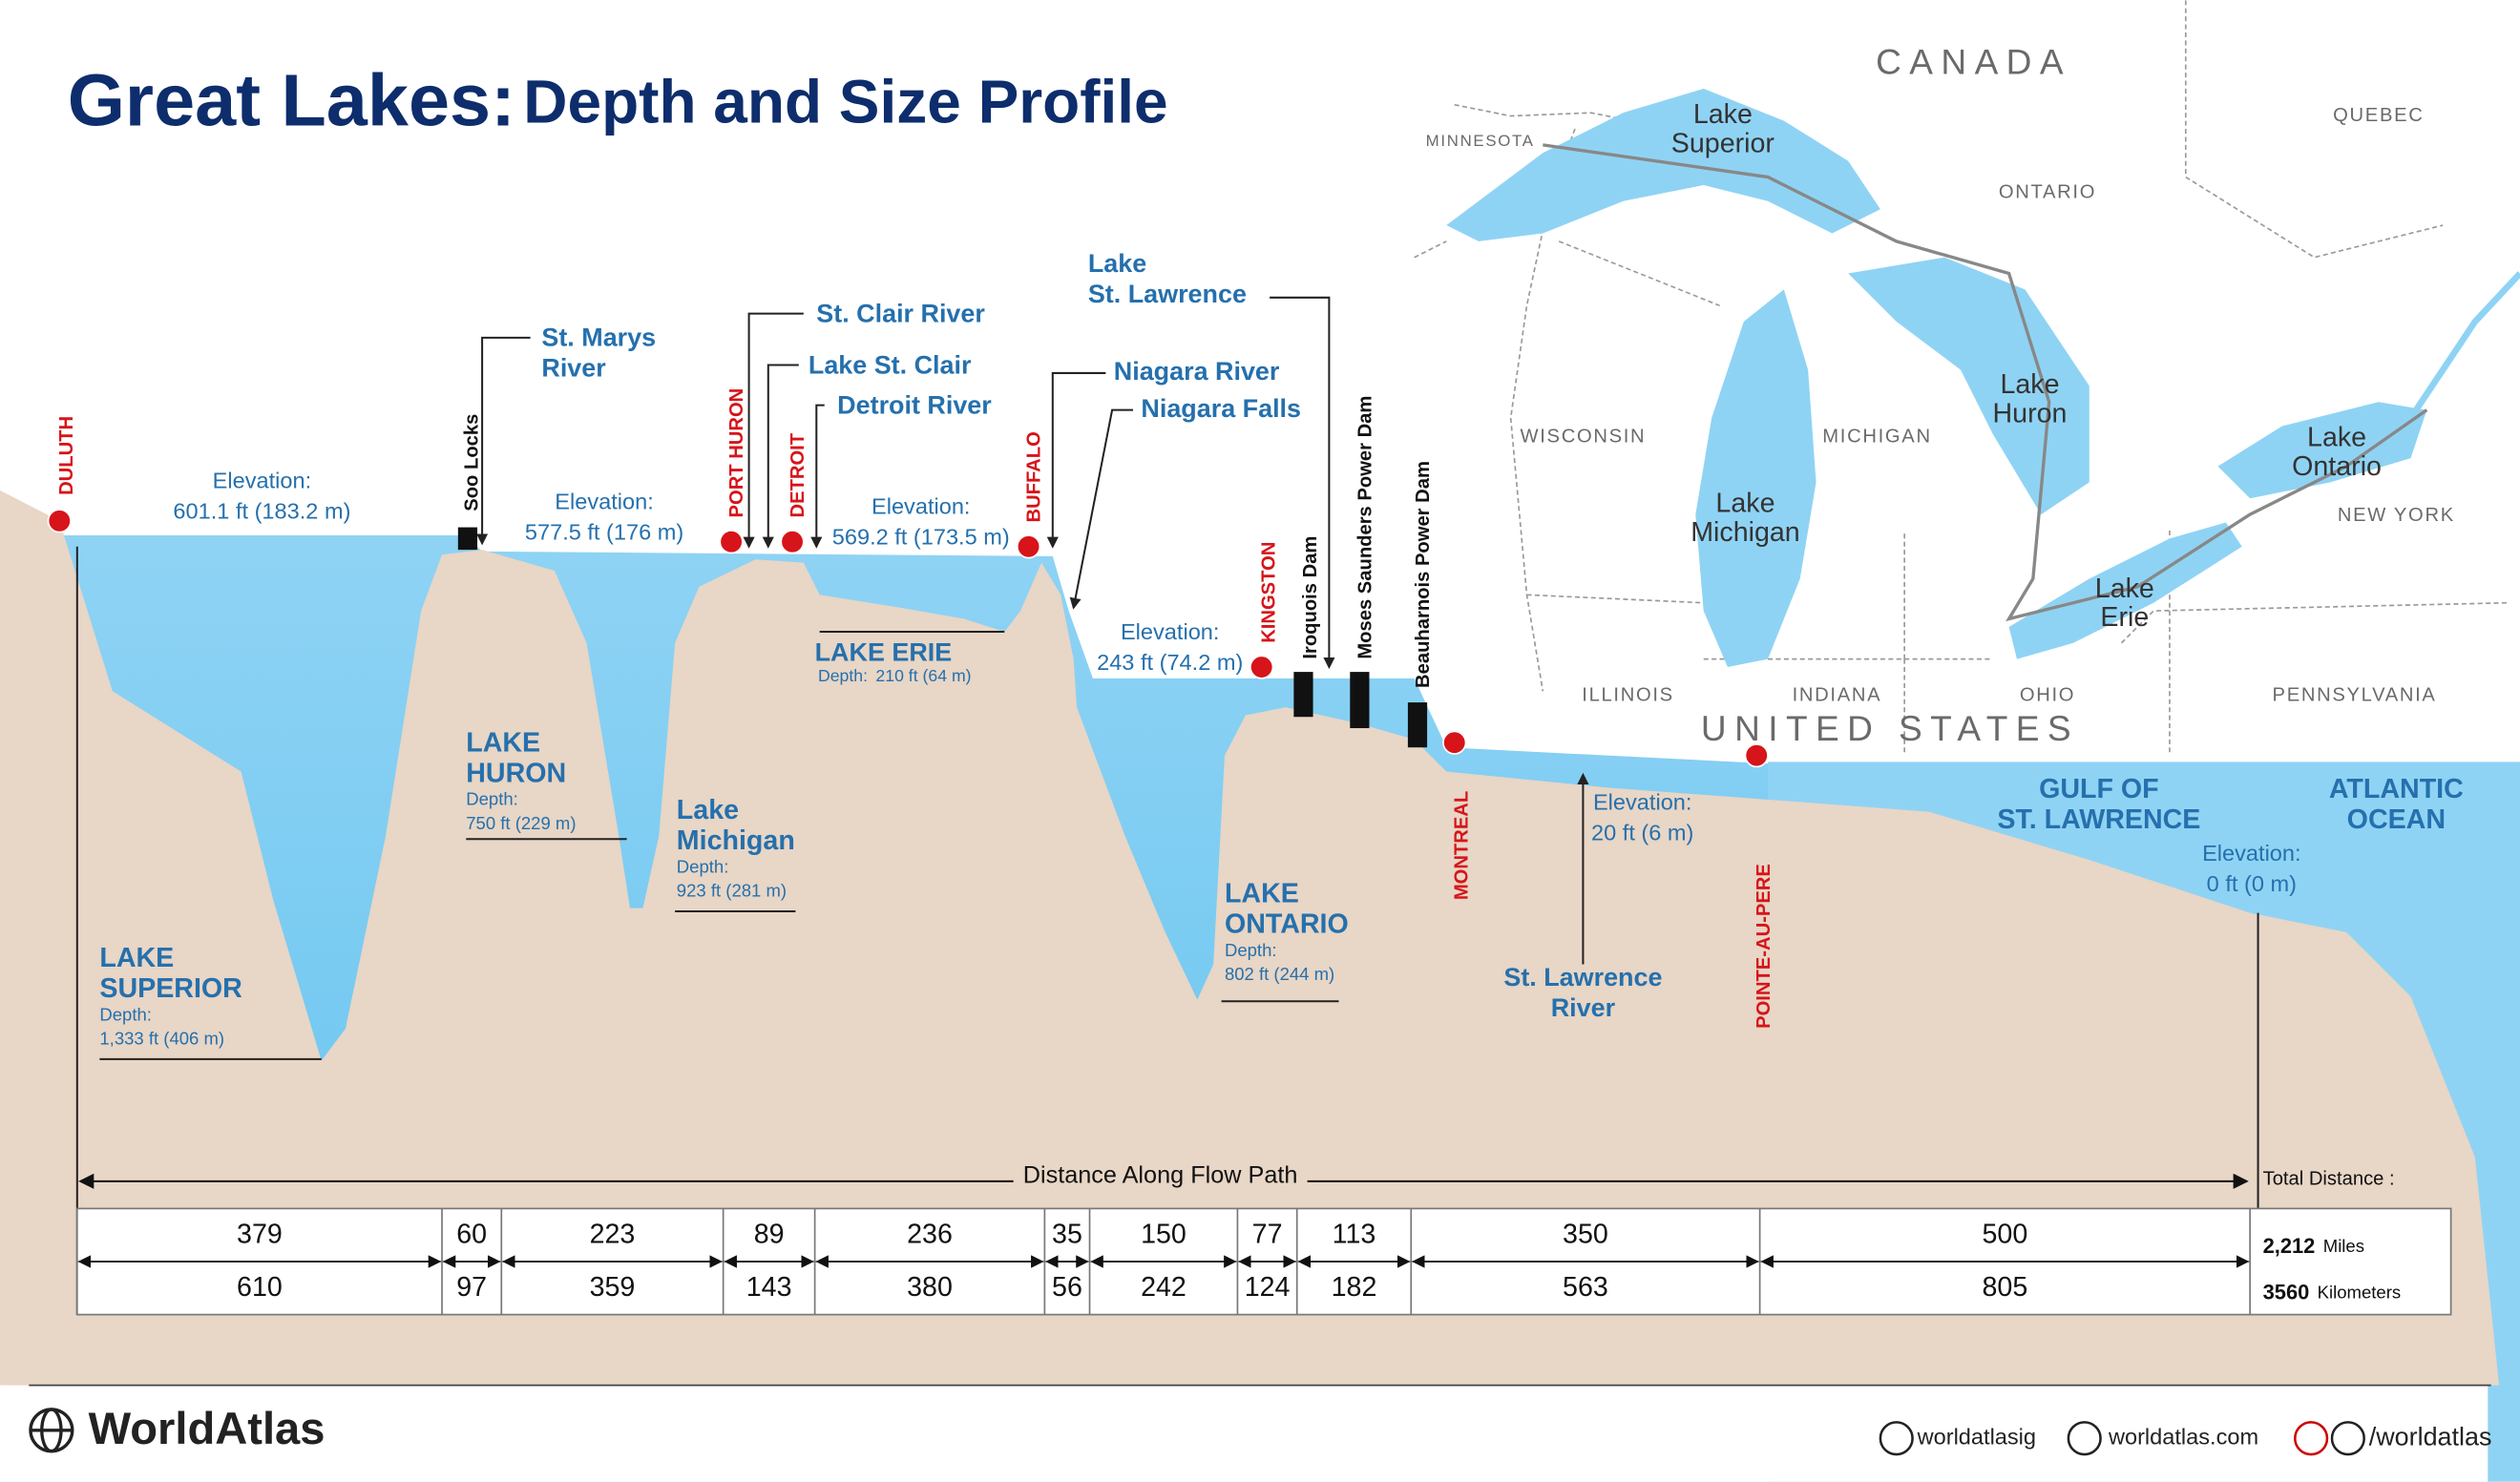  What do you see at coordinates (2047, 192) in the screenshot?
I see `map-region: ONTARIO` at bounding box center [2047, 192].